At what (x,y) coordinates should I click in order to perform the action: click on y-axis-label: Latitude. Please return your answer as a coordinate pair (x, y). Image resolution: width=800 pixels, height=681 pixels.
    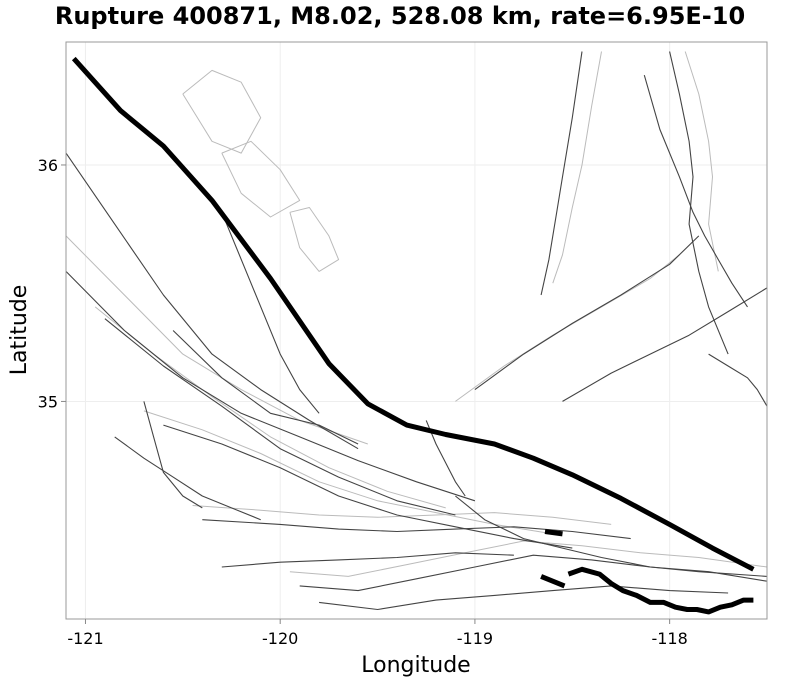
    Looking at the image, I should click on (19, 330).